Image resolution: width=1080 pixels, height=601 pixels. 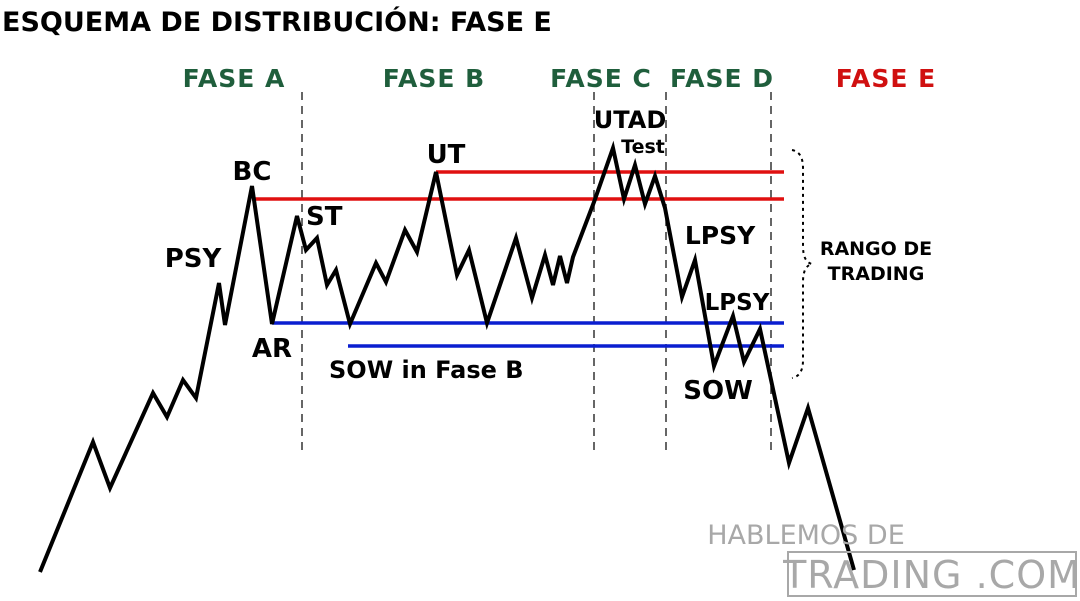 I want to click on event-lpsy-1: LPSY, so click(x=720, y=235).